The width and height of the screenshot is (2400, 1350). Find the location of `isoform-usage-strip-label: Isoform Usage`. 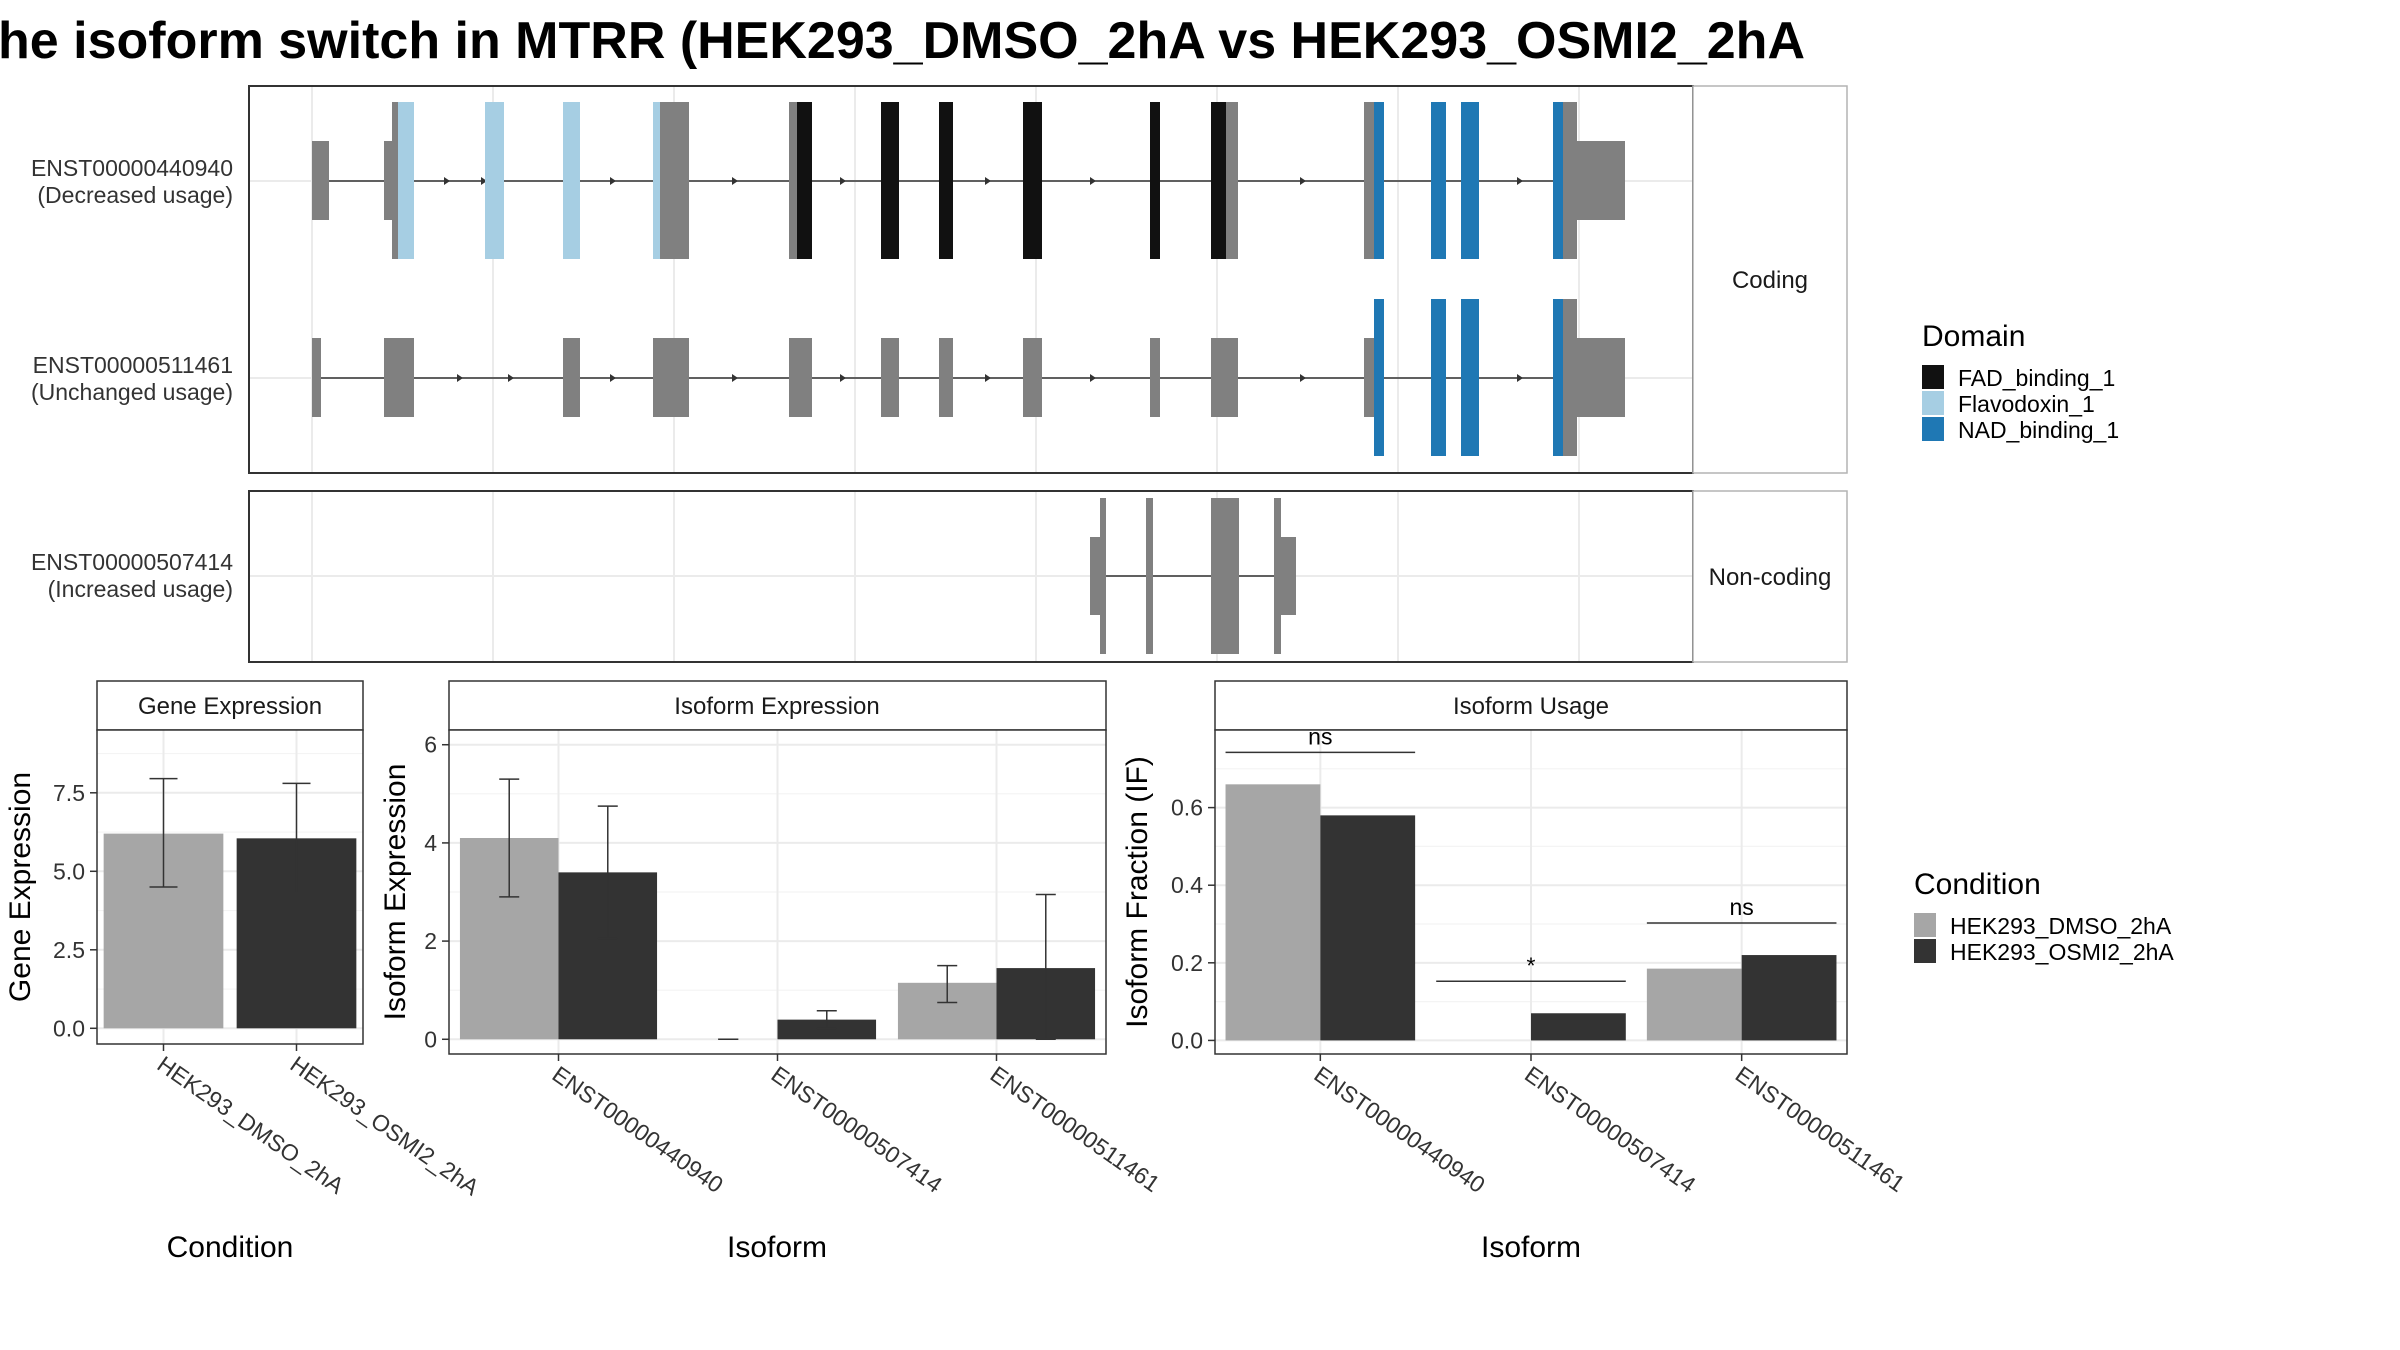

isoform-usage-strip-label: Isoform Usage is located at coordinates (1531, 706).